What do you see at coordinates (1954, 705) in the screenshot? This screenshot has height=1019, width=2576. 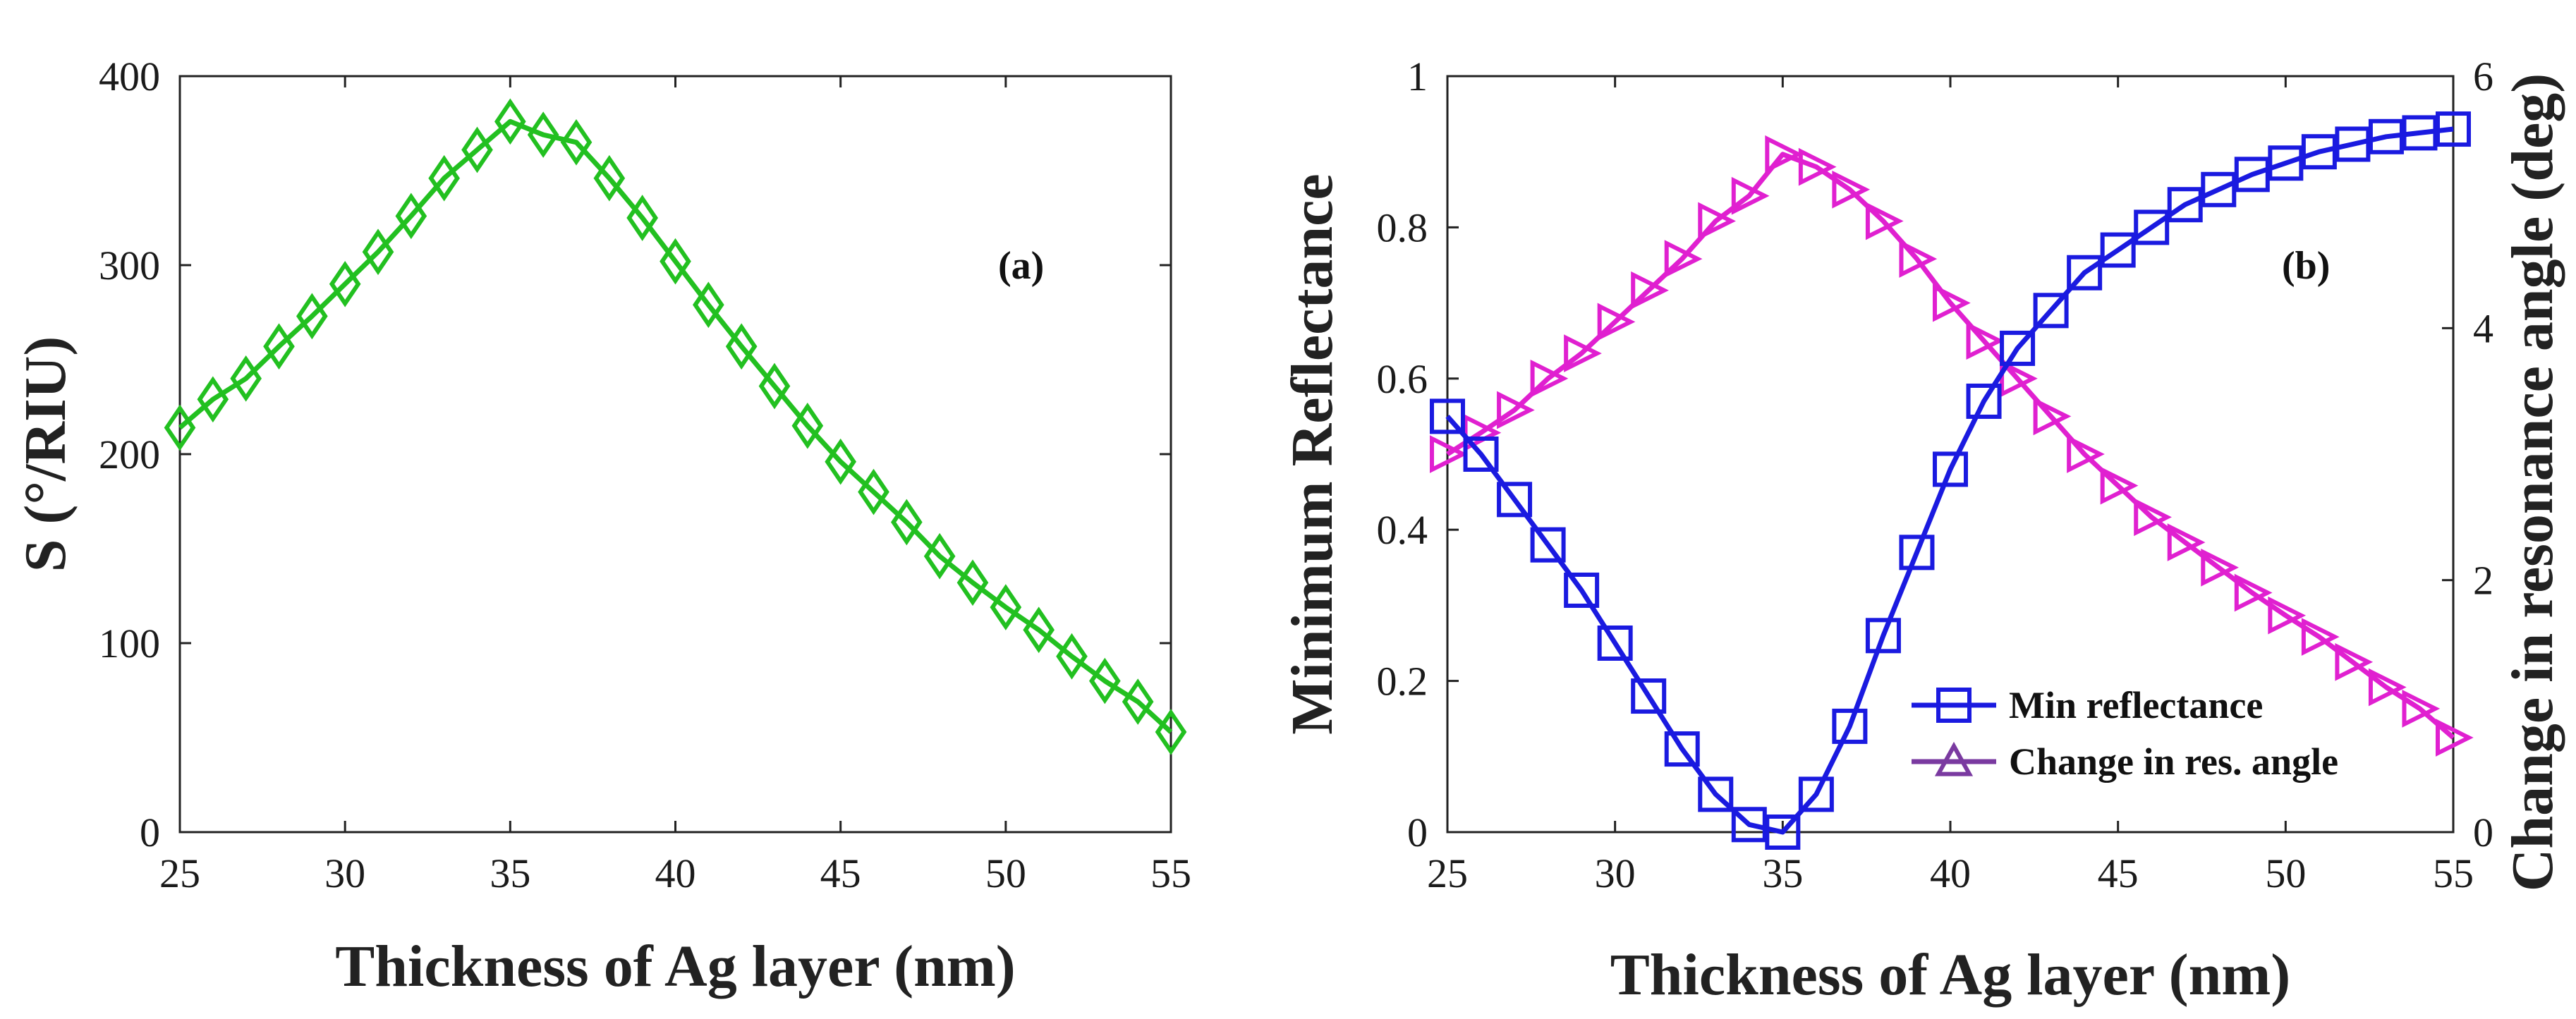 I see `legend-reflectance-symbol` at bounding box center [1954, 705].